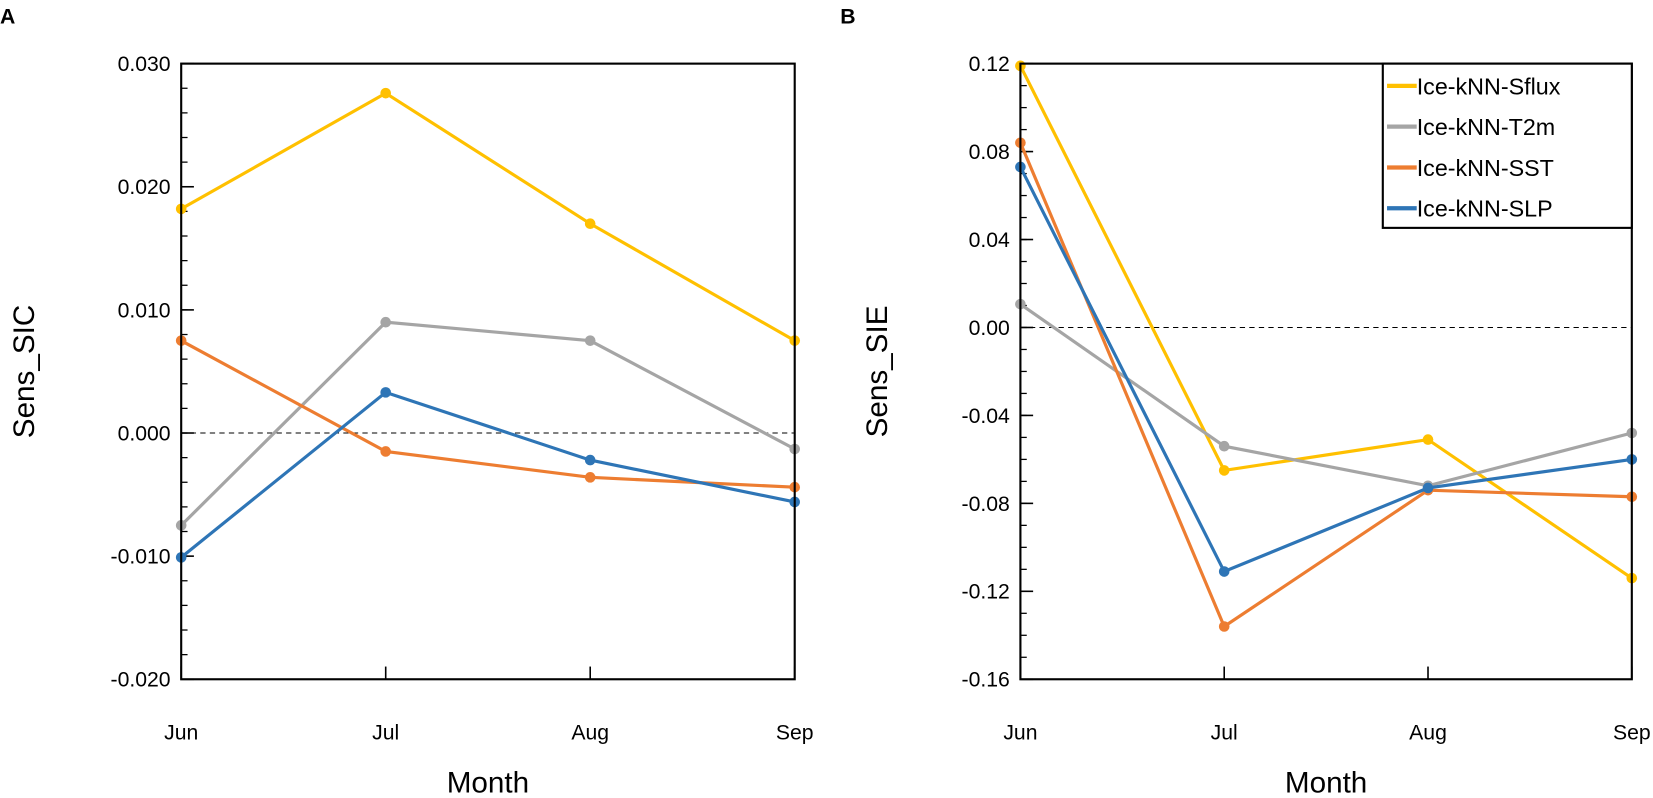  What do you see at coordinates (989, 64) in the screenshot?
I see `y-tick-label: 0.12` at bounding box center [989, 64].